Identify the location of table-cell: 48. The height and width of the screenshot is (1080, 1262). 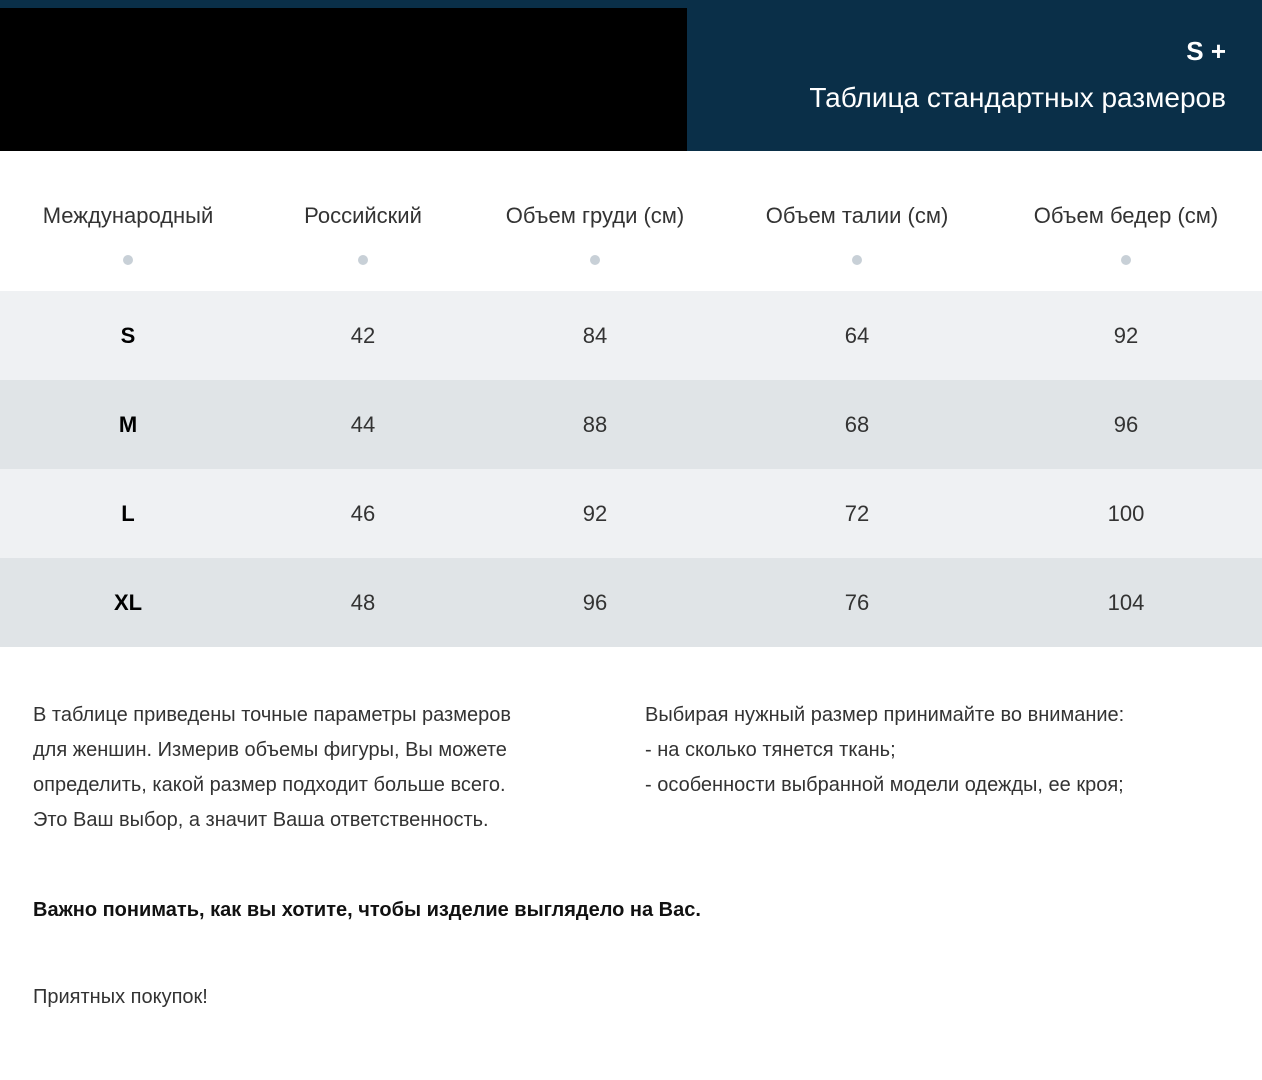
(363, 602).